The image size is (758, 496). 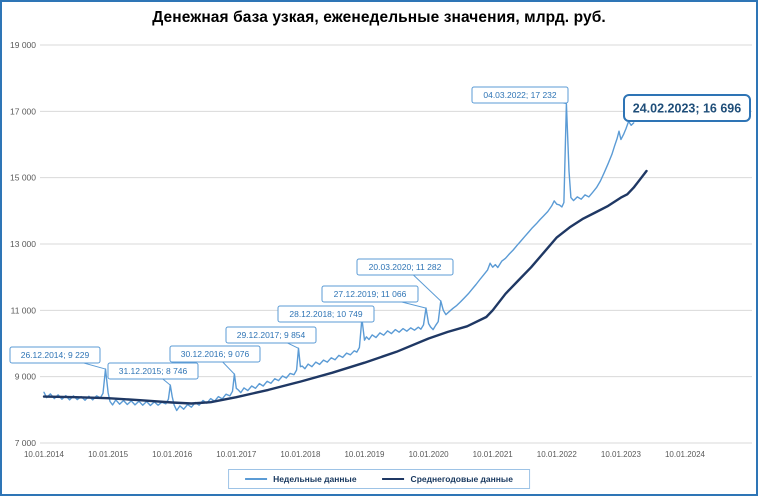 What do you see at coordinates (23, 244) in the screenshot?
I see `y-axis-tick-label: 13 000` at bounding box center [23, 244].